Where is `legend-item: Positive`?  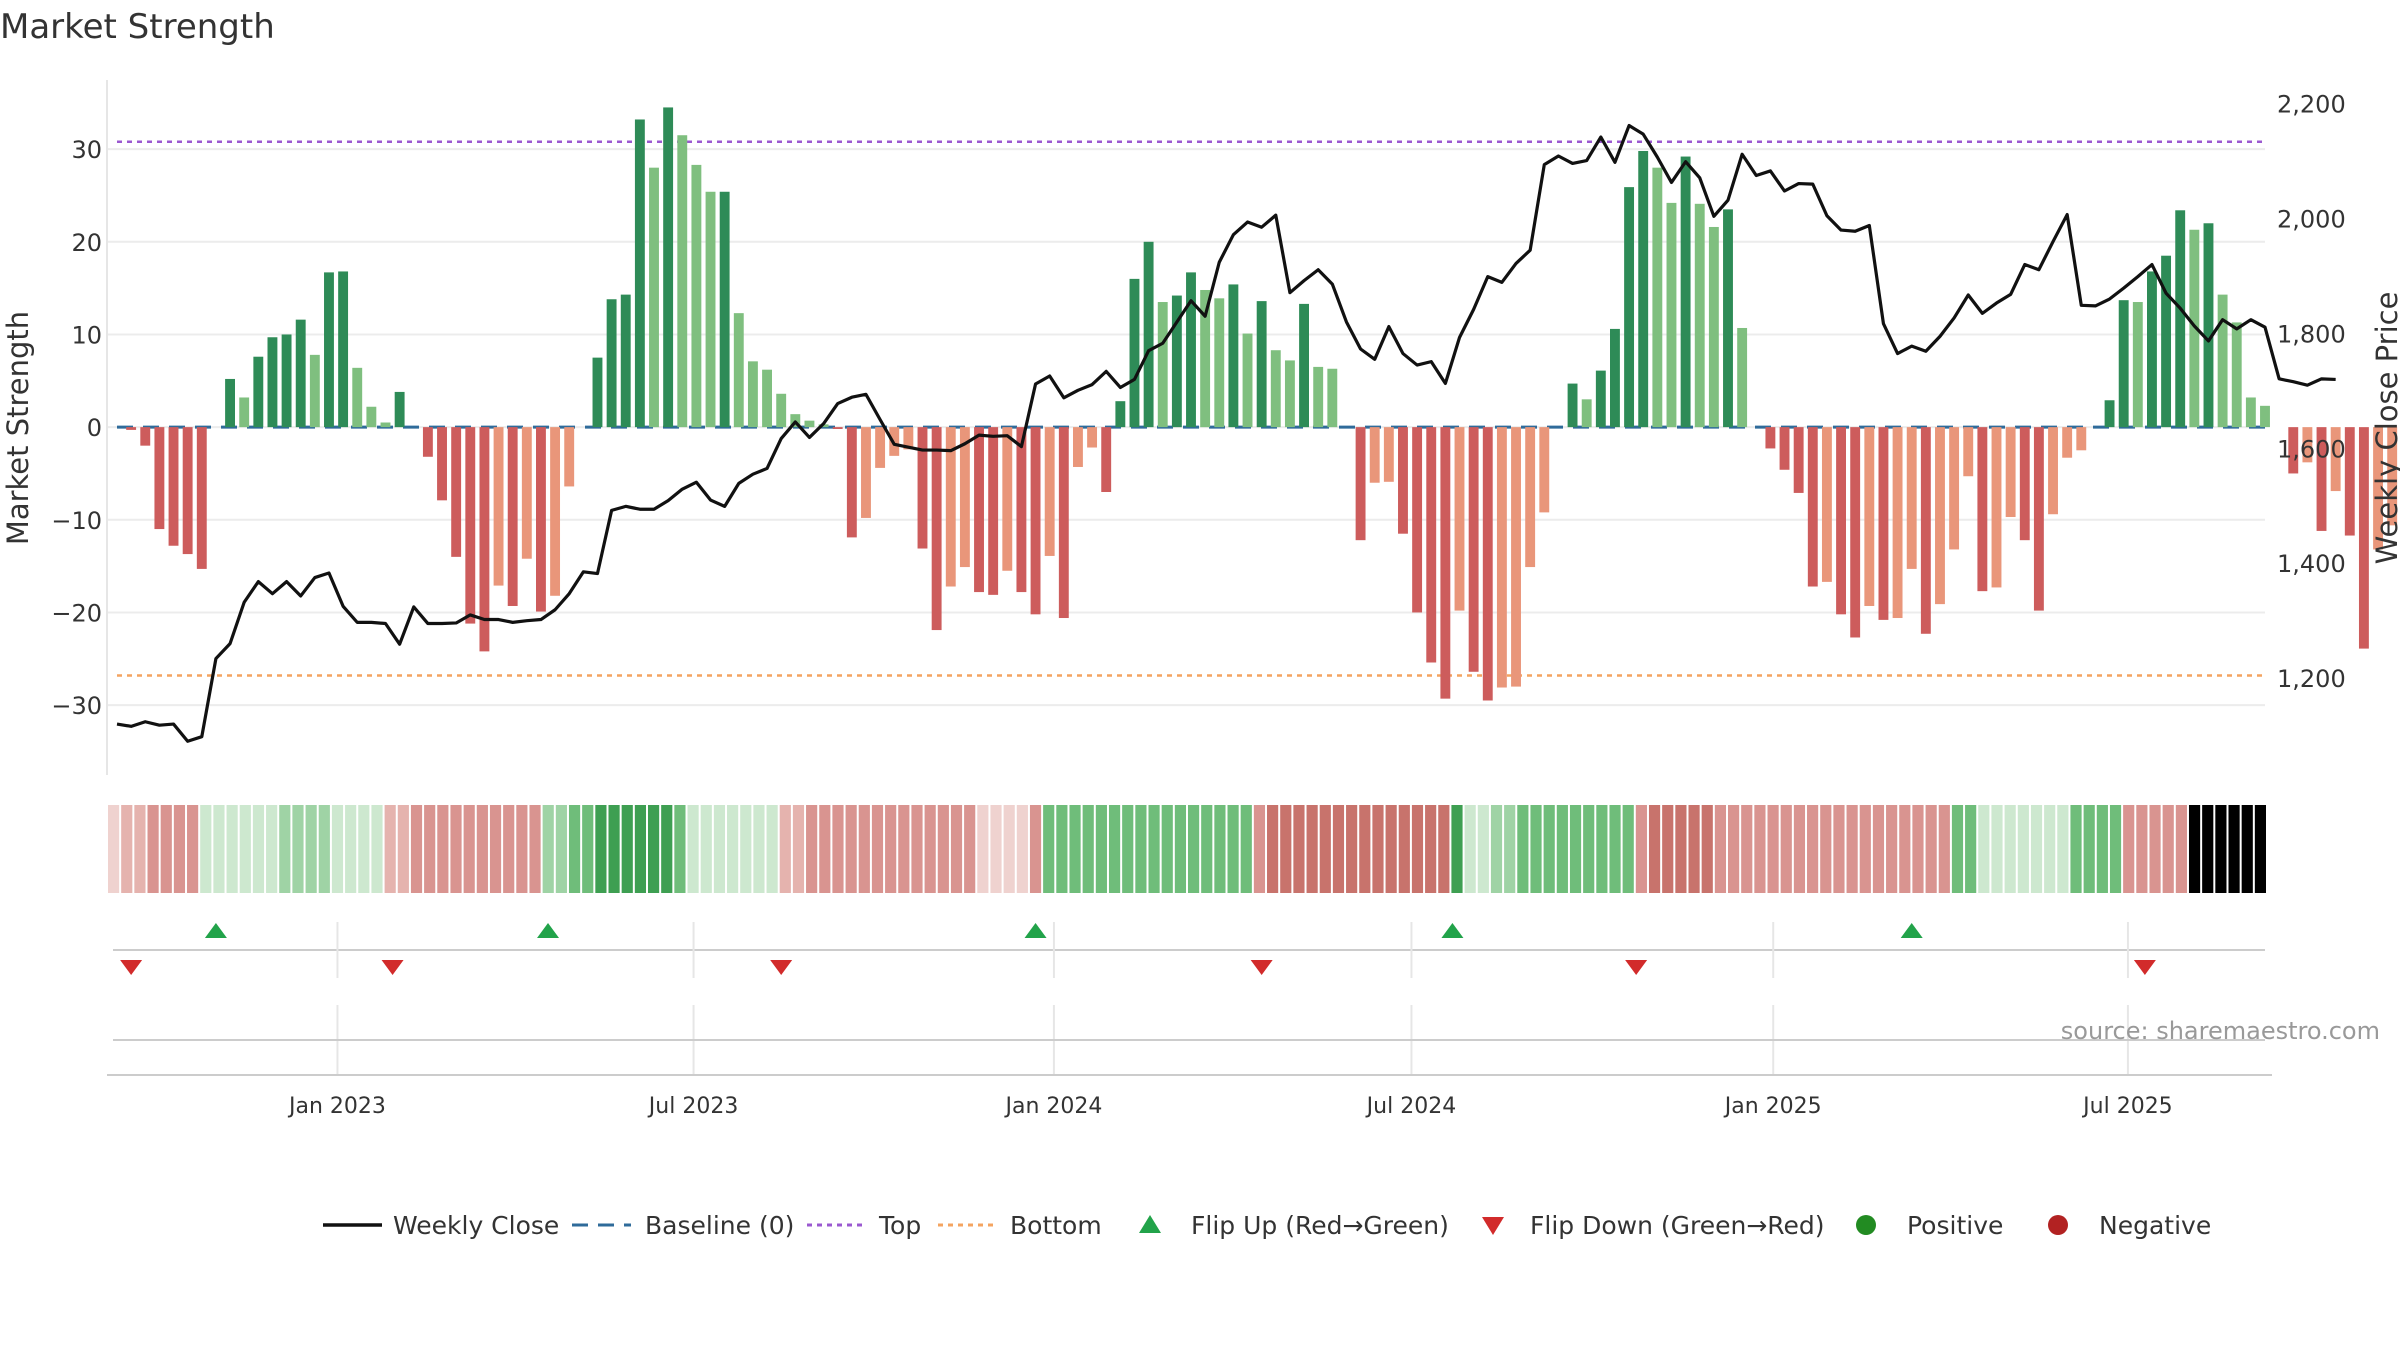 legend-item: Positive is located at coordinates (1929, 1225).